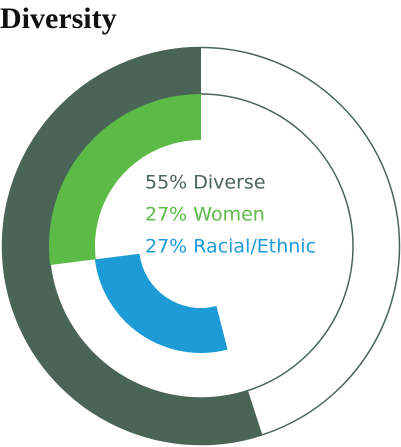  I want to click on value-label: 27% Racial/Ethnic, so click(230, 247).